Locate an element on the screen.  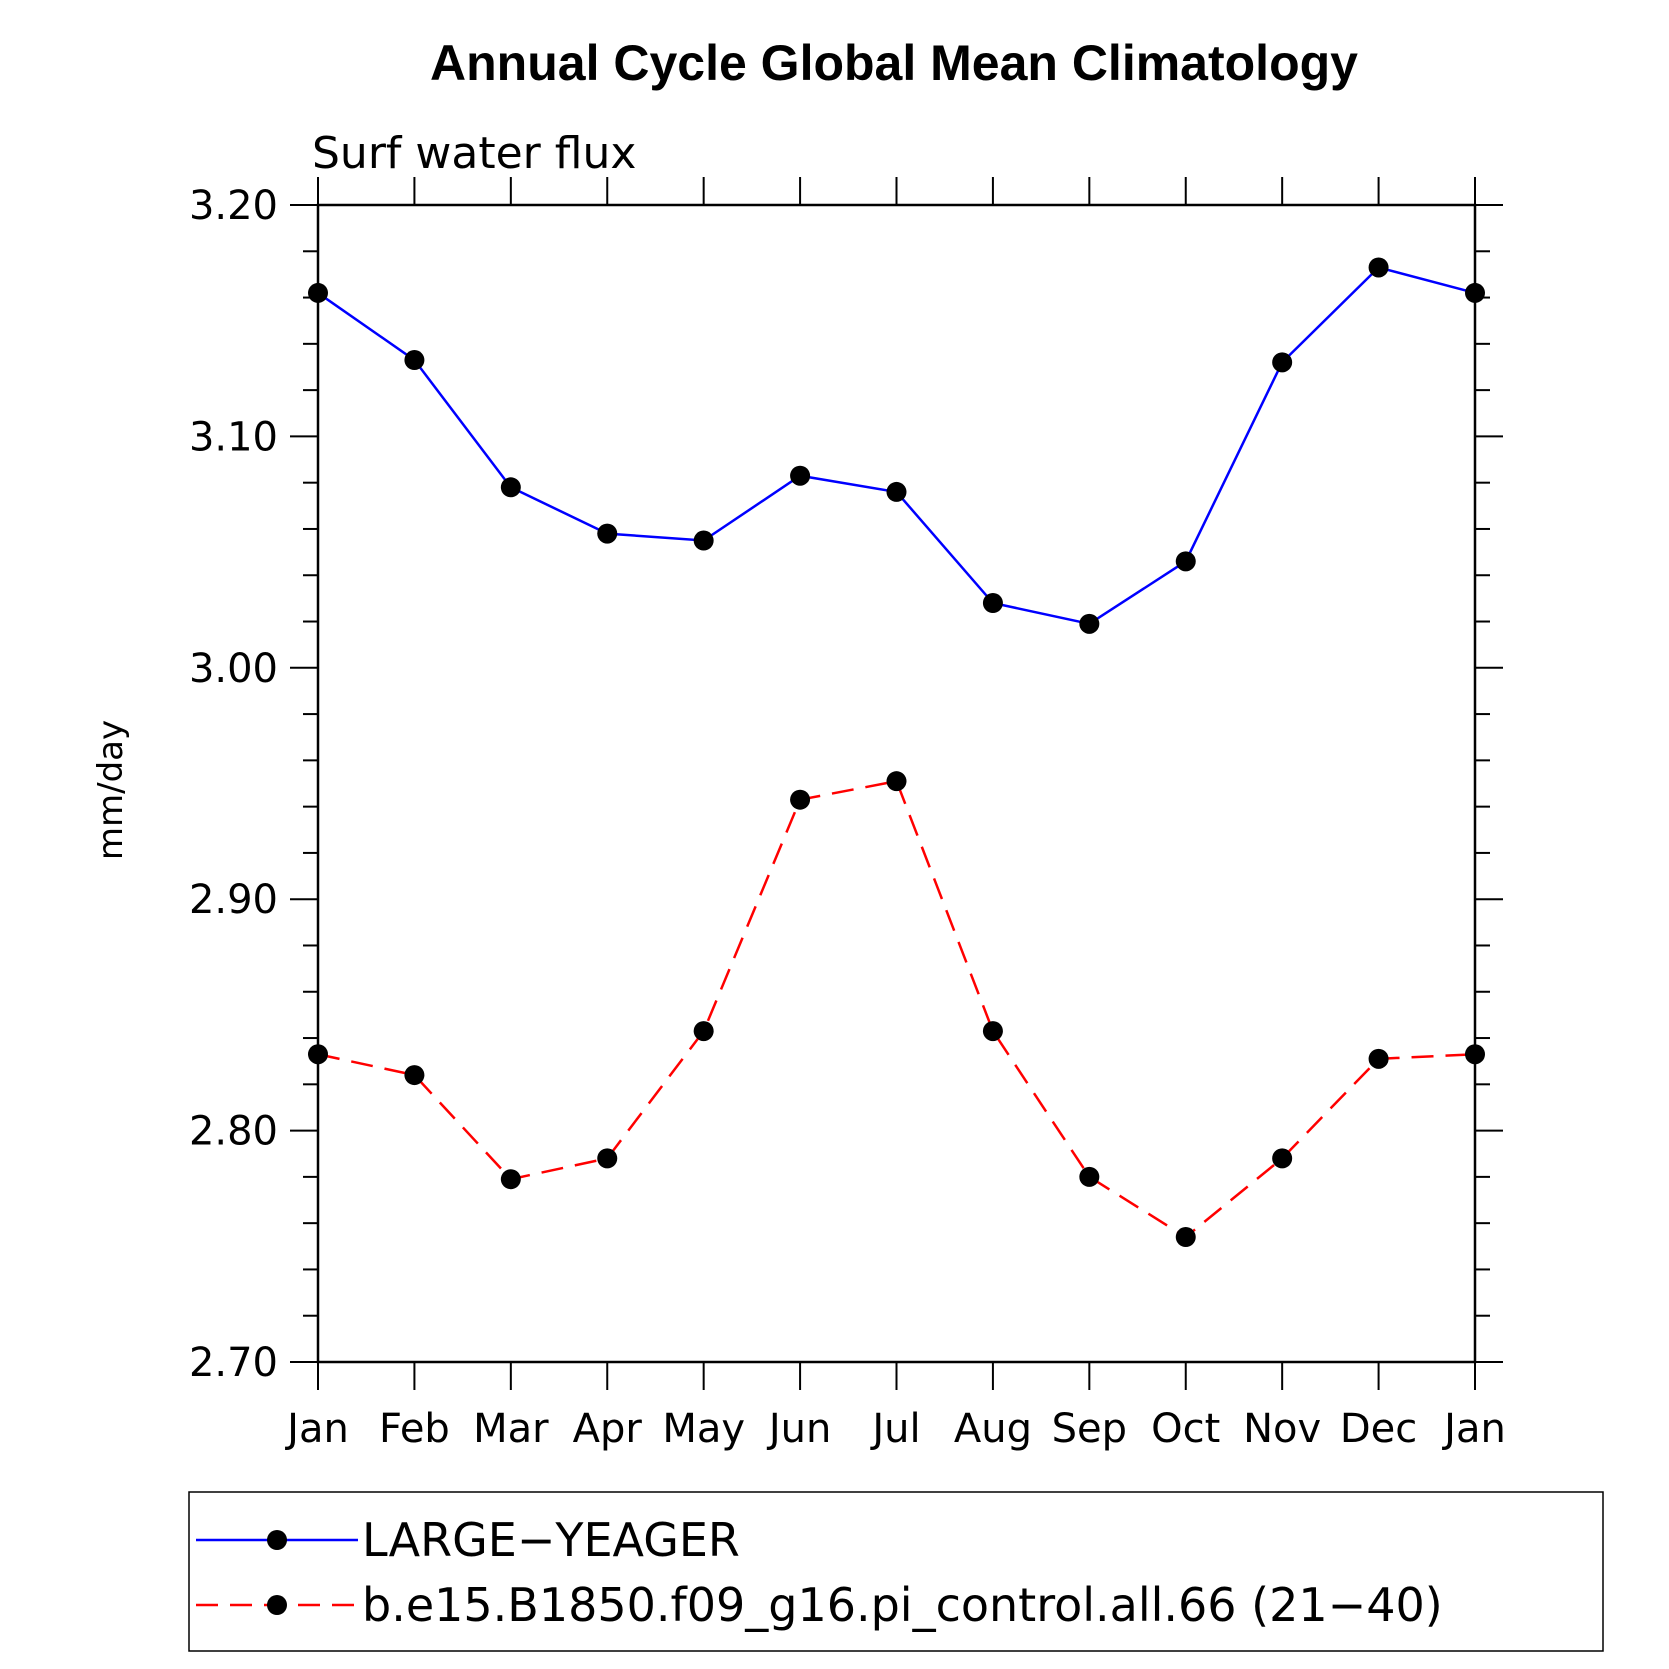
y-tick-label: 3.10 is located at coordinates (233, 437).